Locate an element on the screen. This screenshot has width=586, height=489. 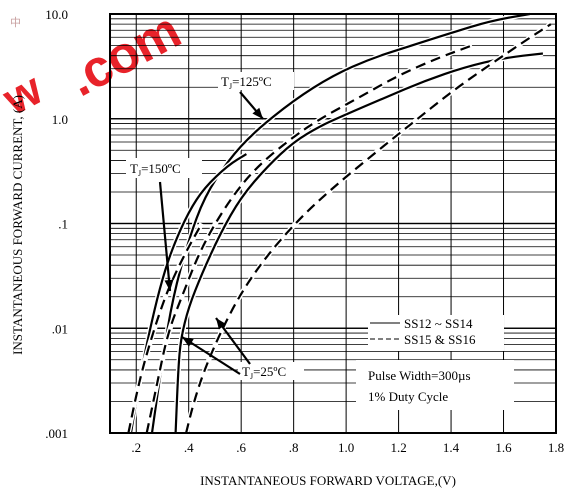
y-tick-label: .1 is located at coordinates (63, 224).